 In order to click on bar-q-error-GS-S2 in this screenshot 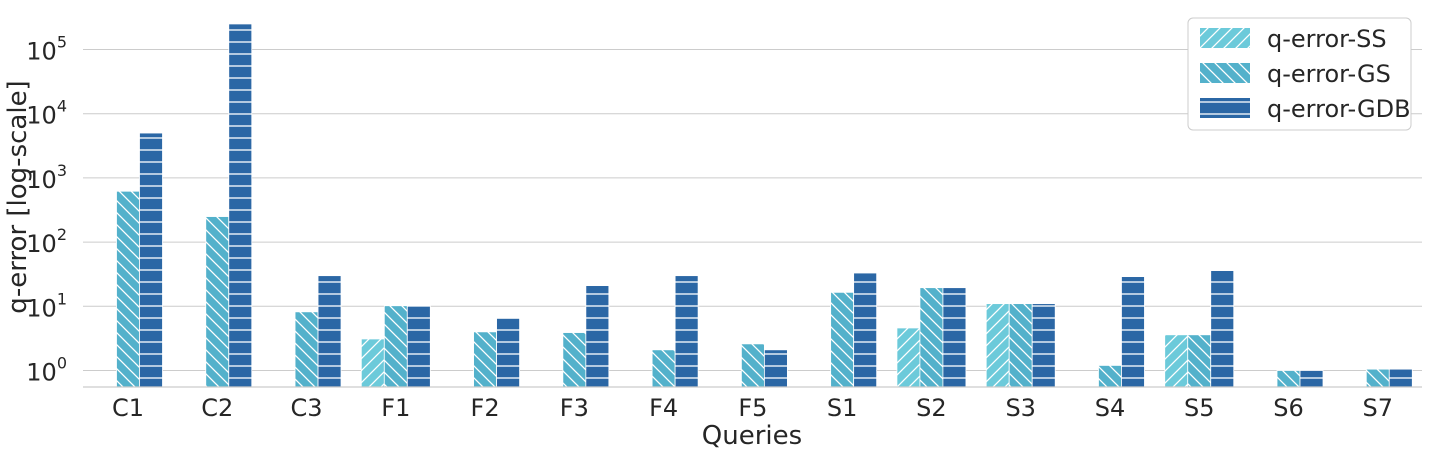, I will do `click(931, 337)`.